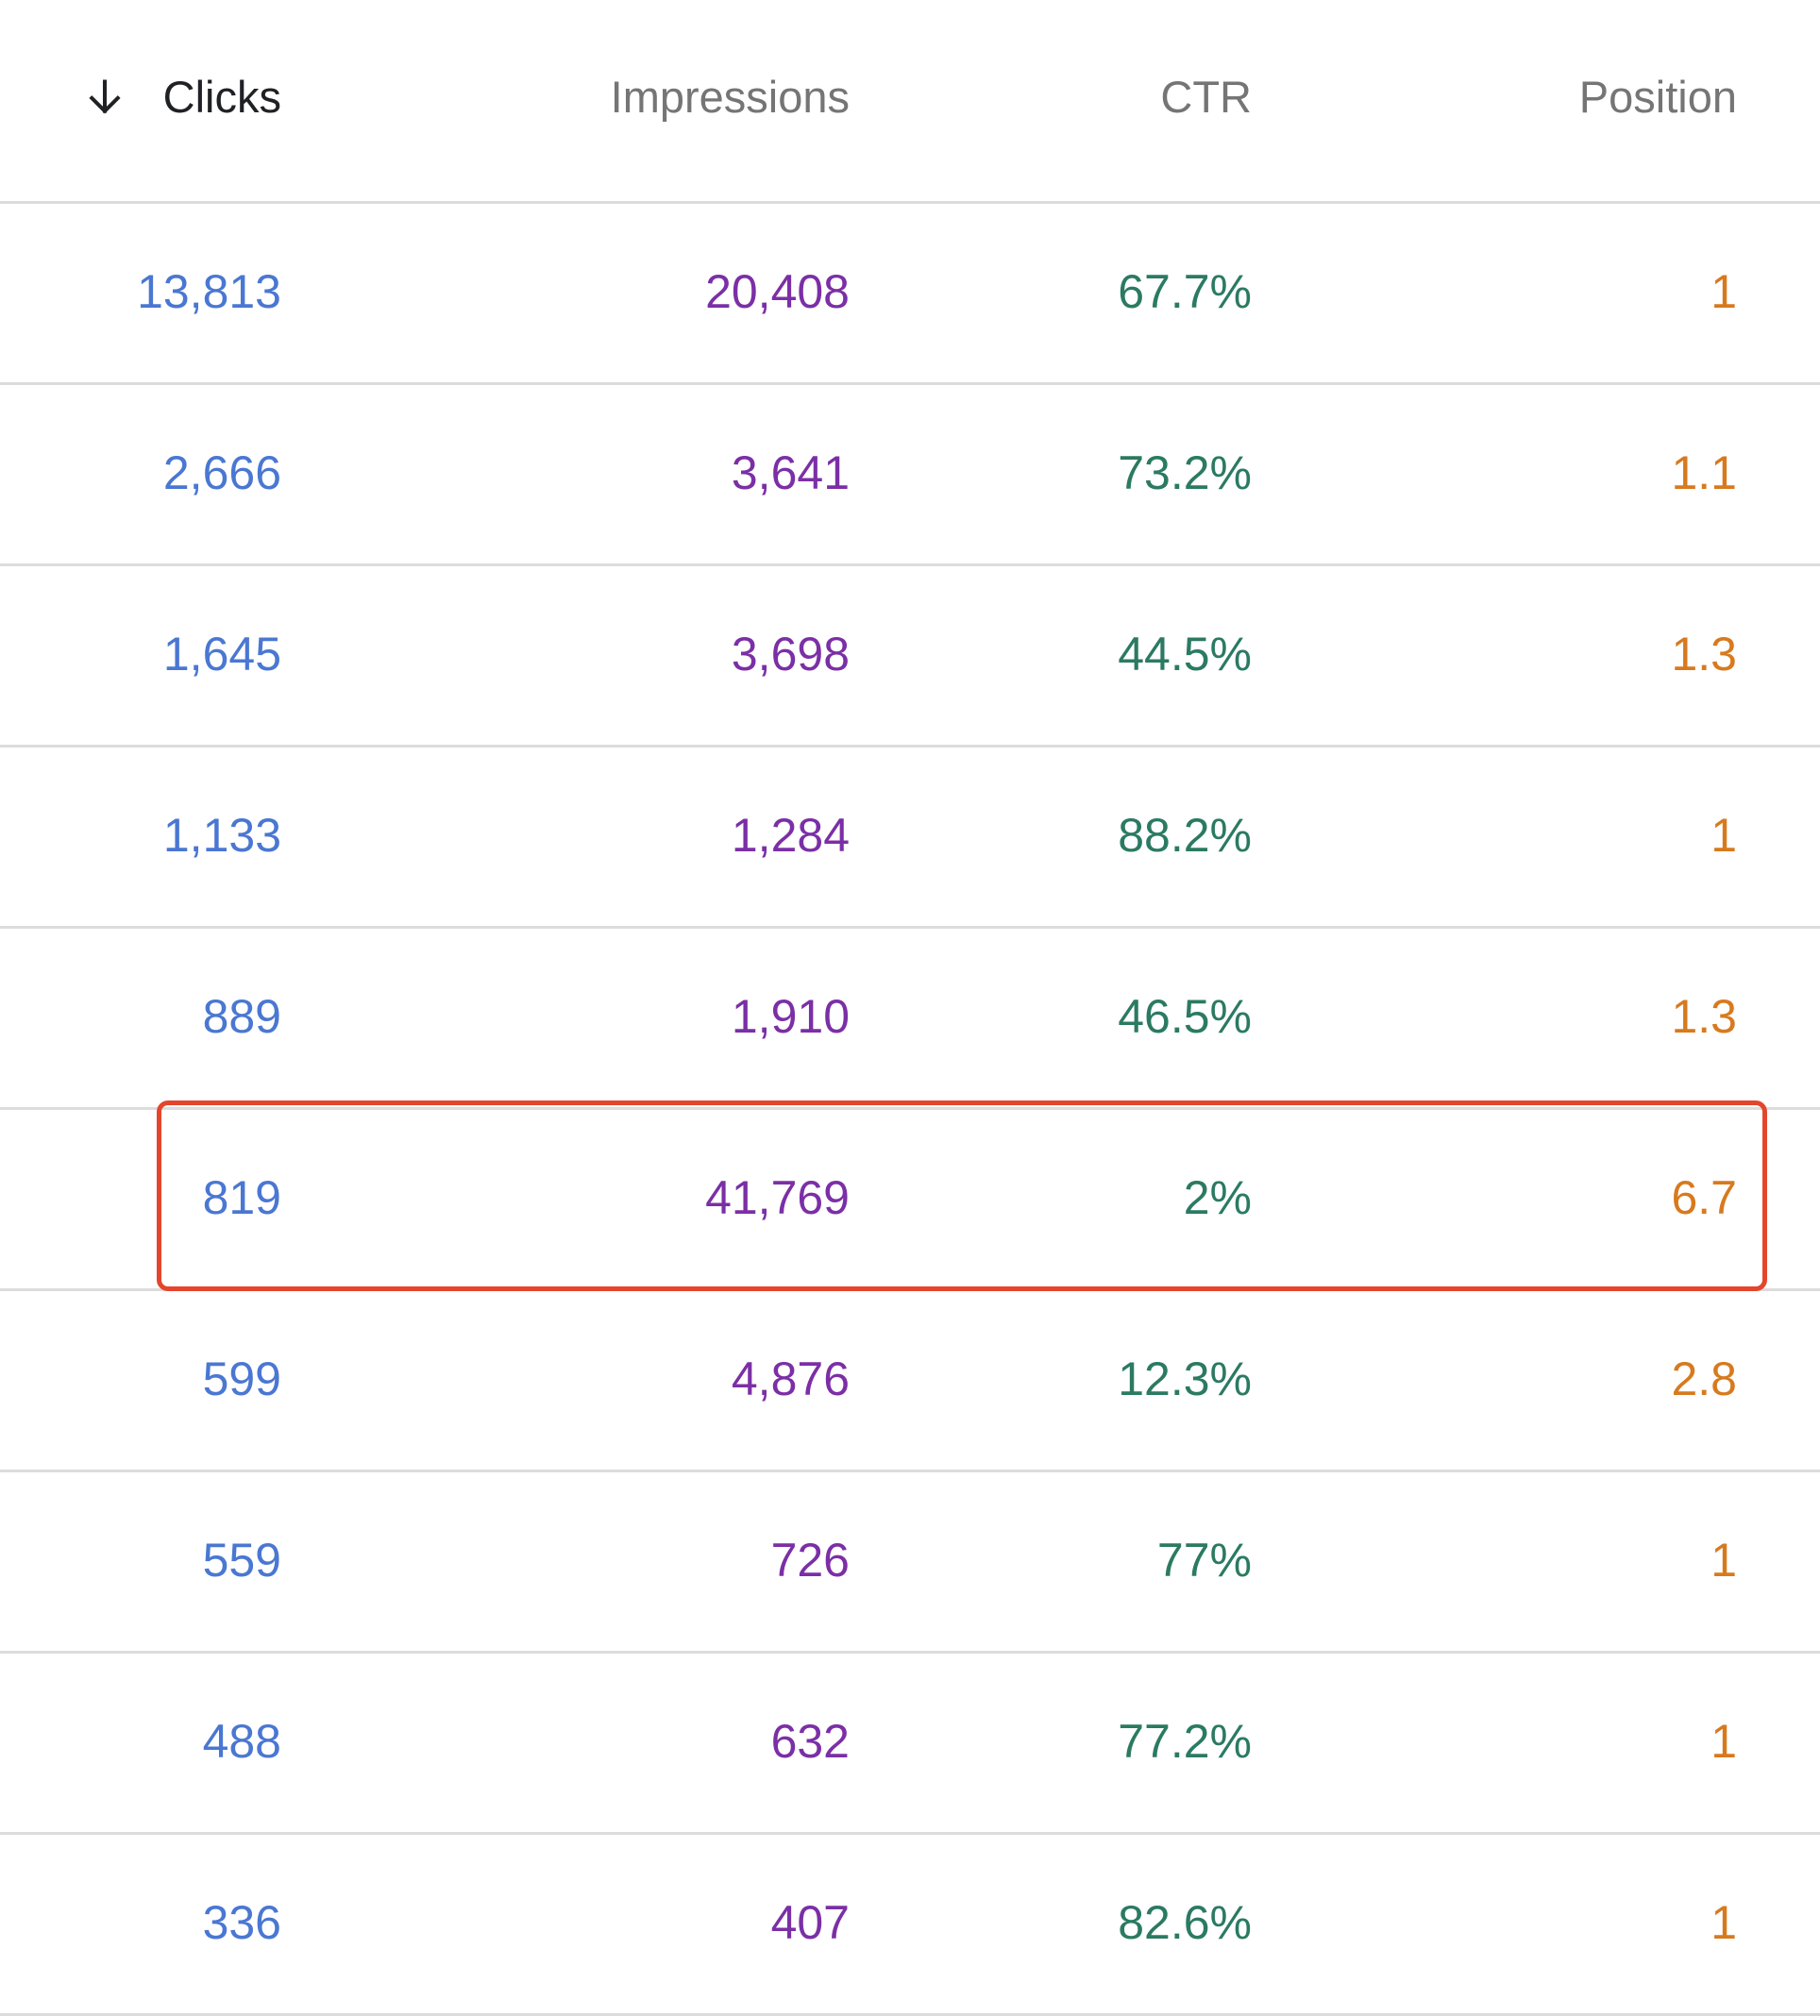  What do you see at coordinates (241, 1560) in the screenshot?
I see `cell-clicks: 559` at bounding box center [241, 1560].